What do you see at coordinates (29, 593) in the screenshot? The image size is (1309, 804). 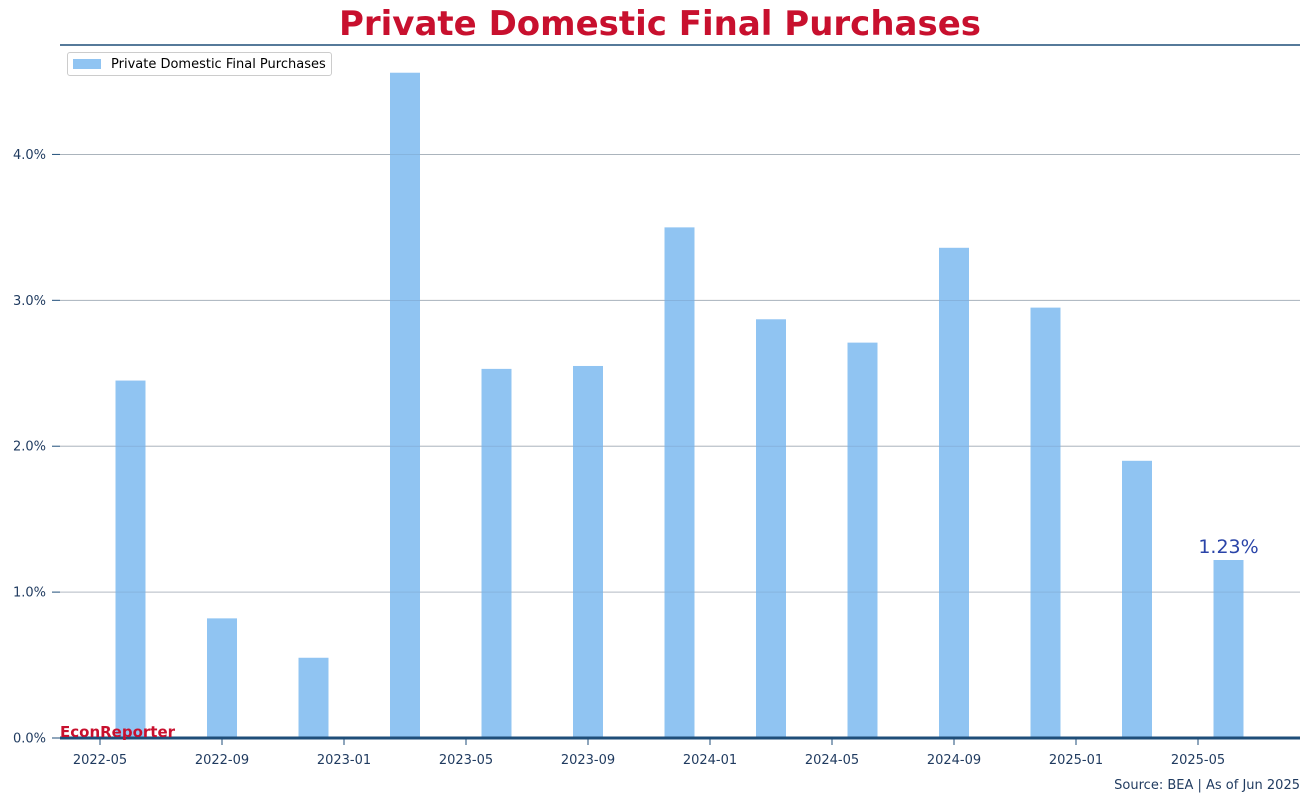 I see `y-tick-label: 1.0%` at bounding box center [29, 593].